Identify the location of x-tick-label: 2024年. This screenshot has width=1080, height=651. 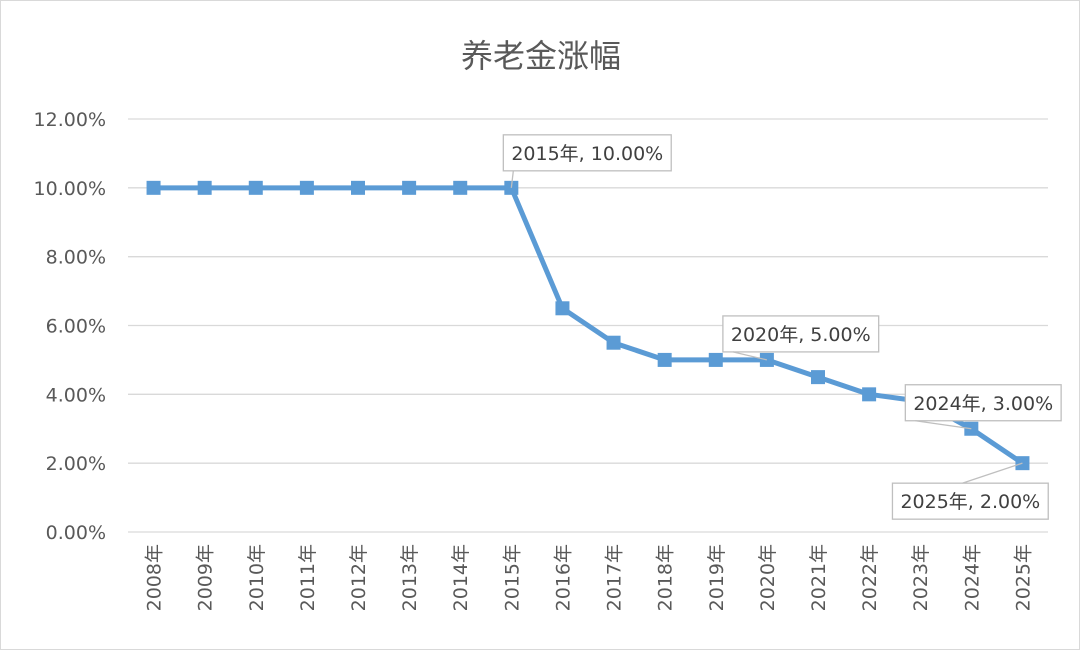
(972, 577).